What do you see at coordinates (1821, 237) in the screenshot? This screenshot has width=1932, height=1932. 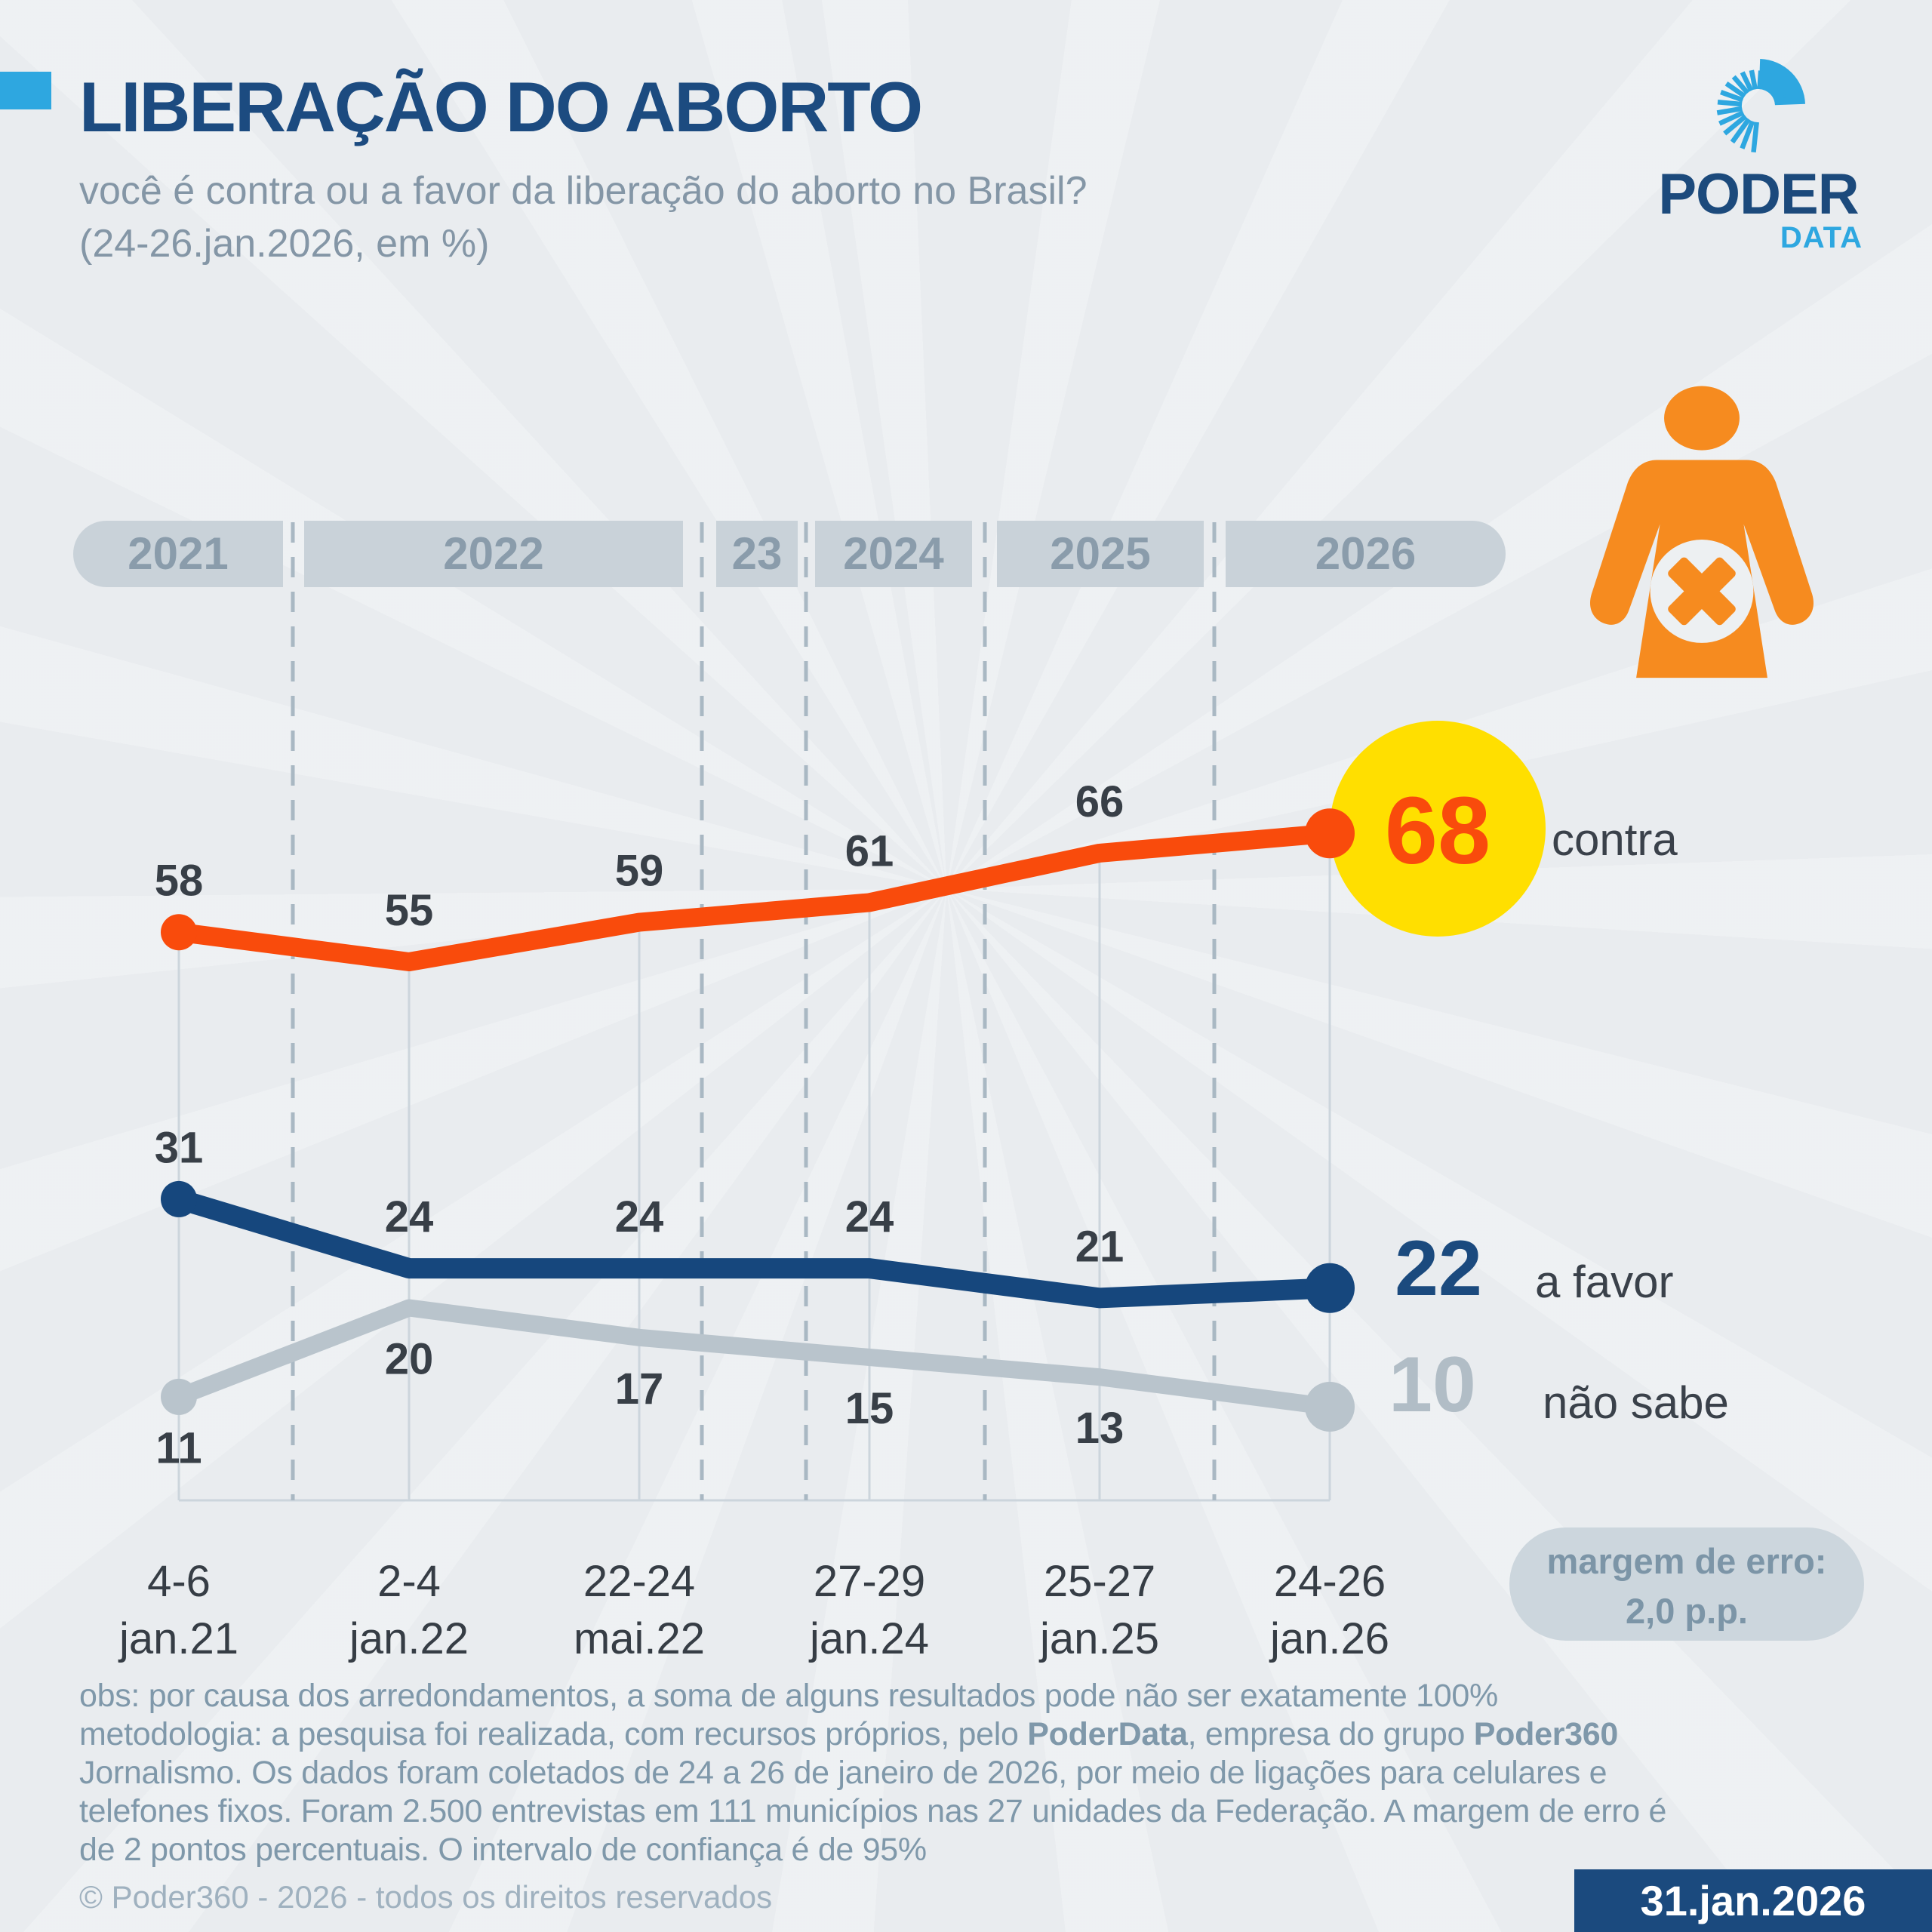 I see `logo-sub: DATA` at bounding box center [1821, 237].